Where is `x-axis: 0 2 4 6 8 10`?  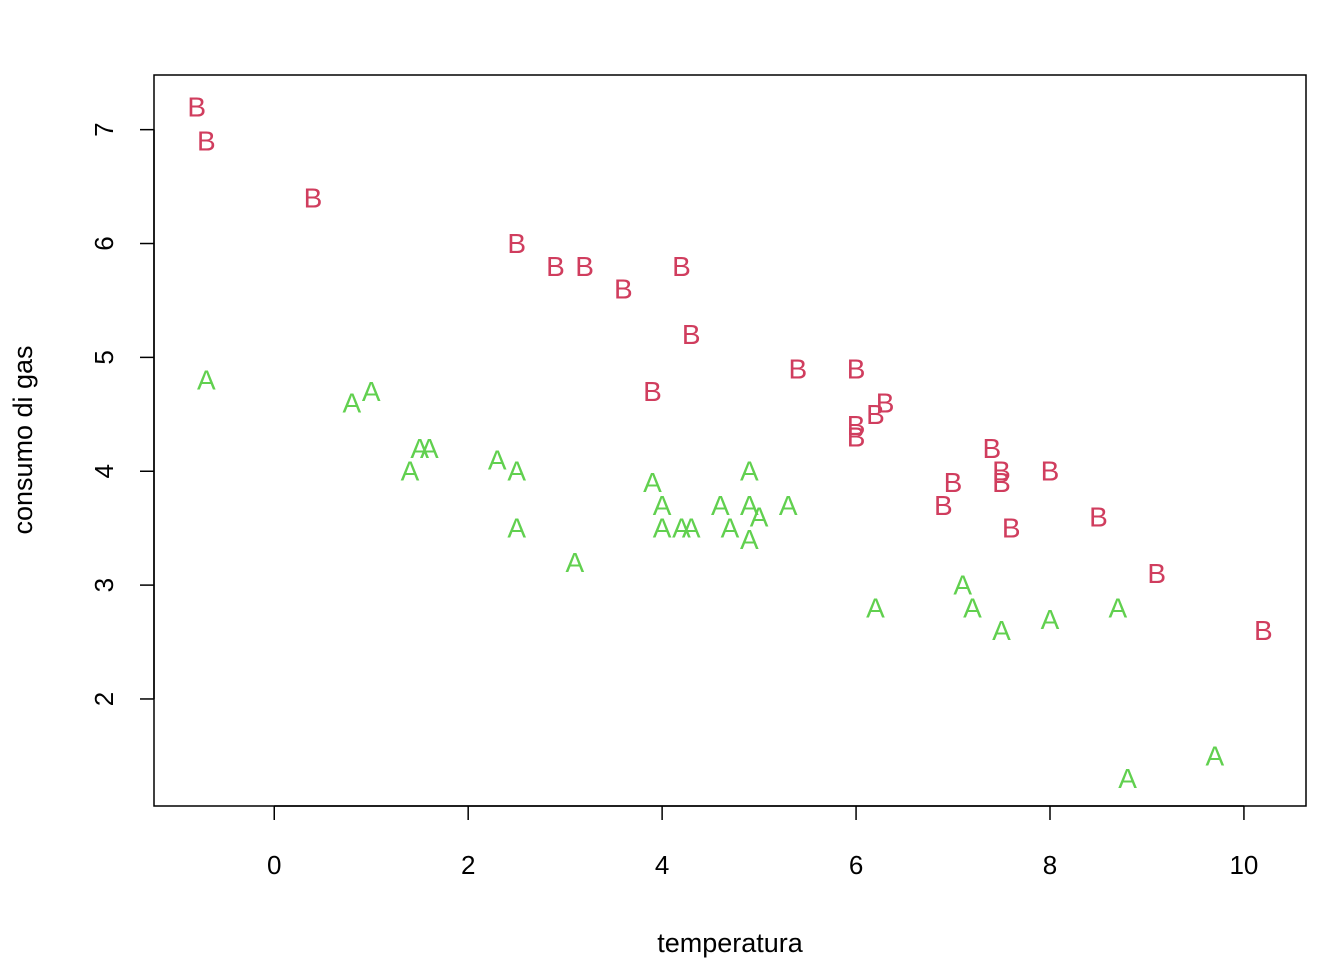
x-axis: 0 2 4 6 8 10 is located at coordinates (762, 842).